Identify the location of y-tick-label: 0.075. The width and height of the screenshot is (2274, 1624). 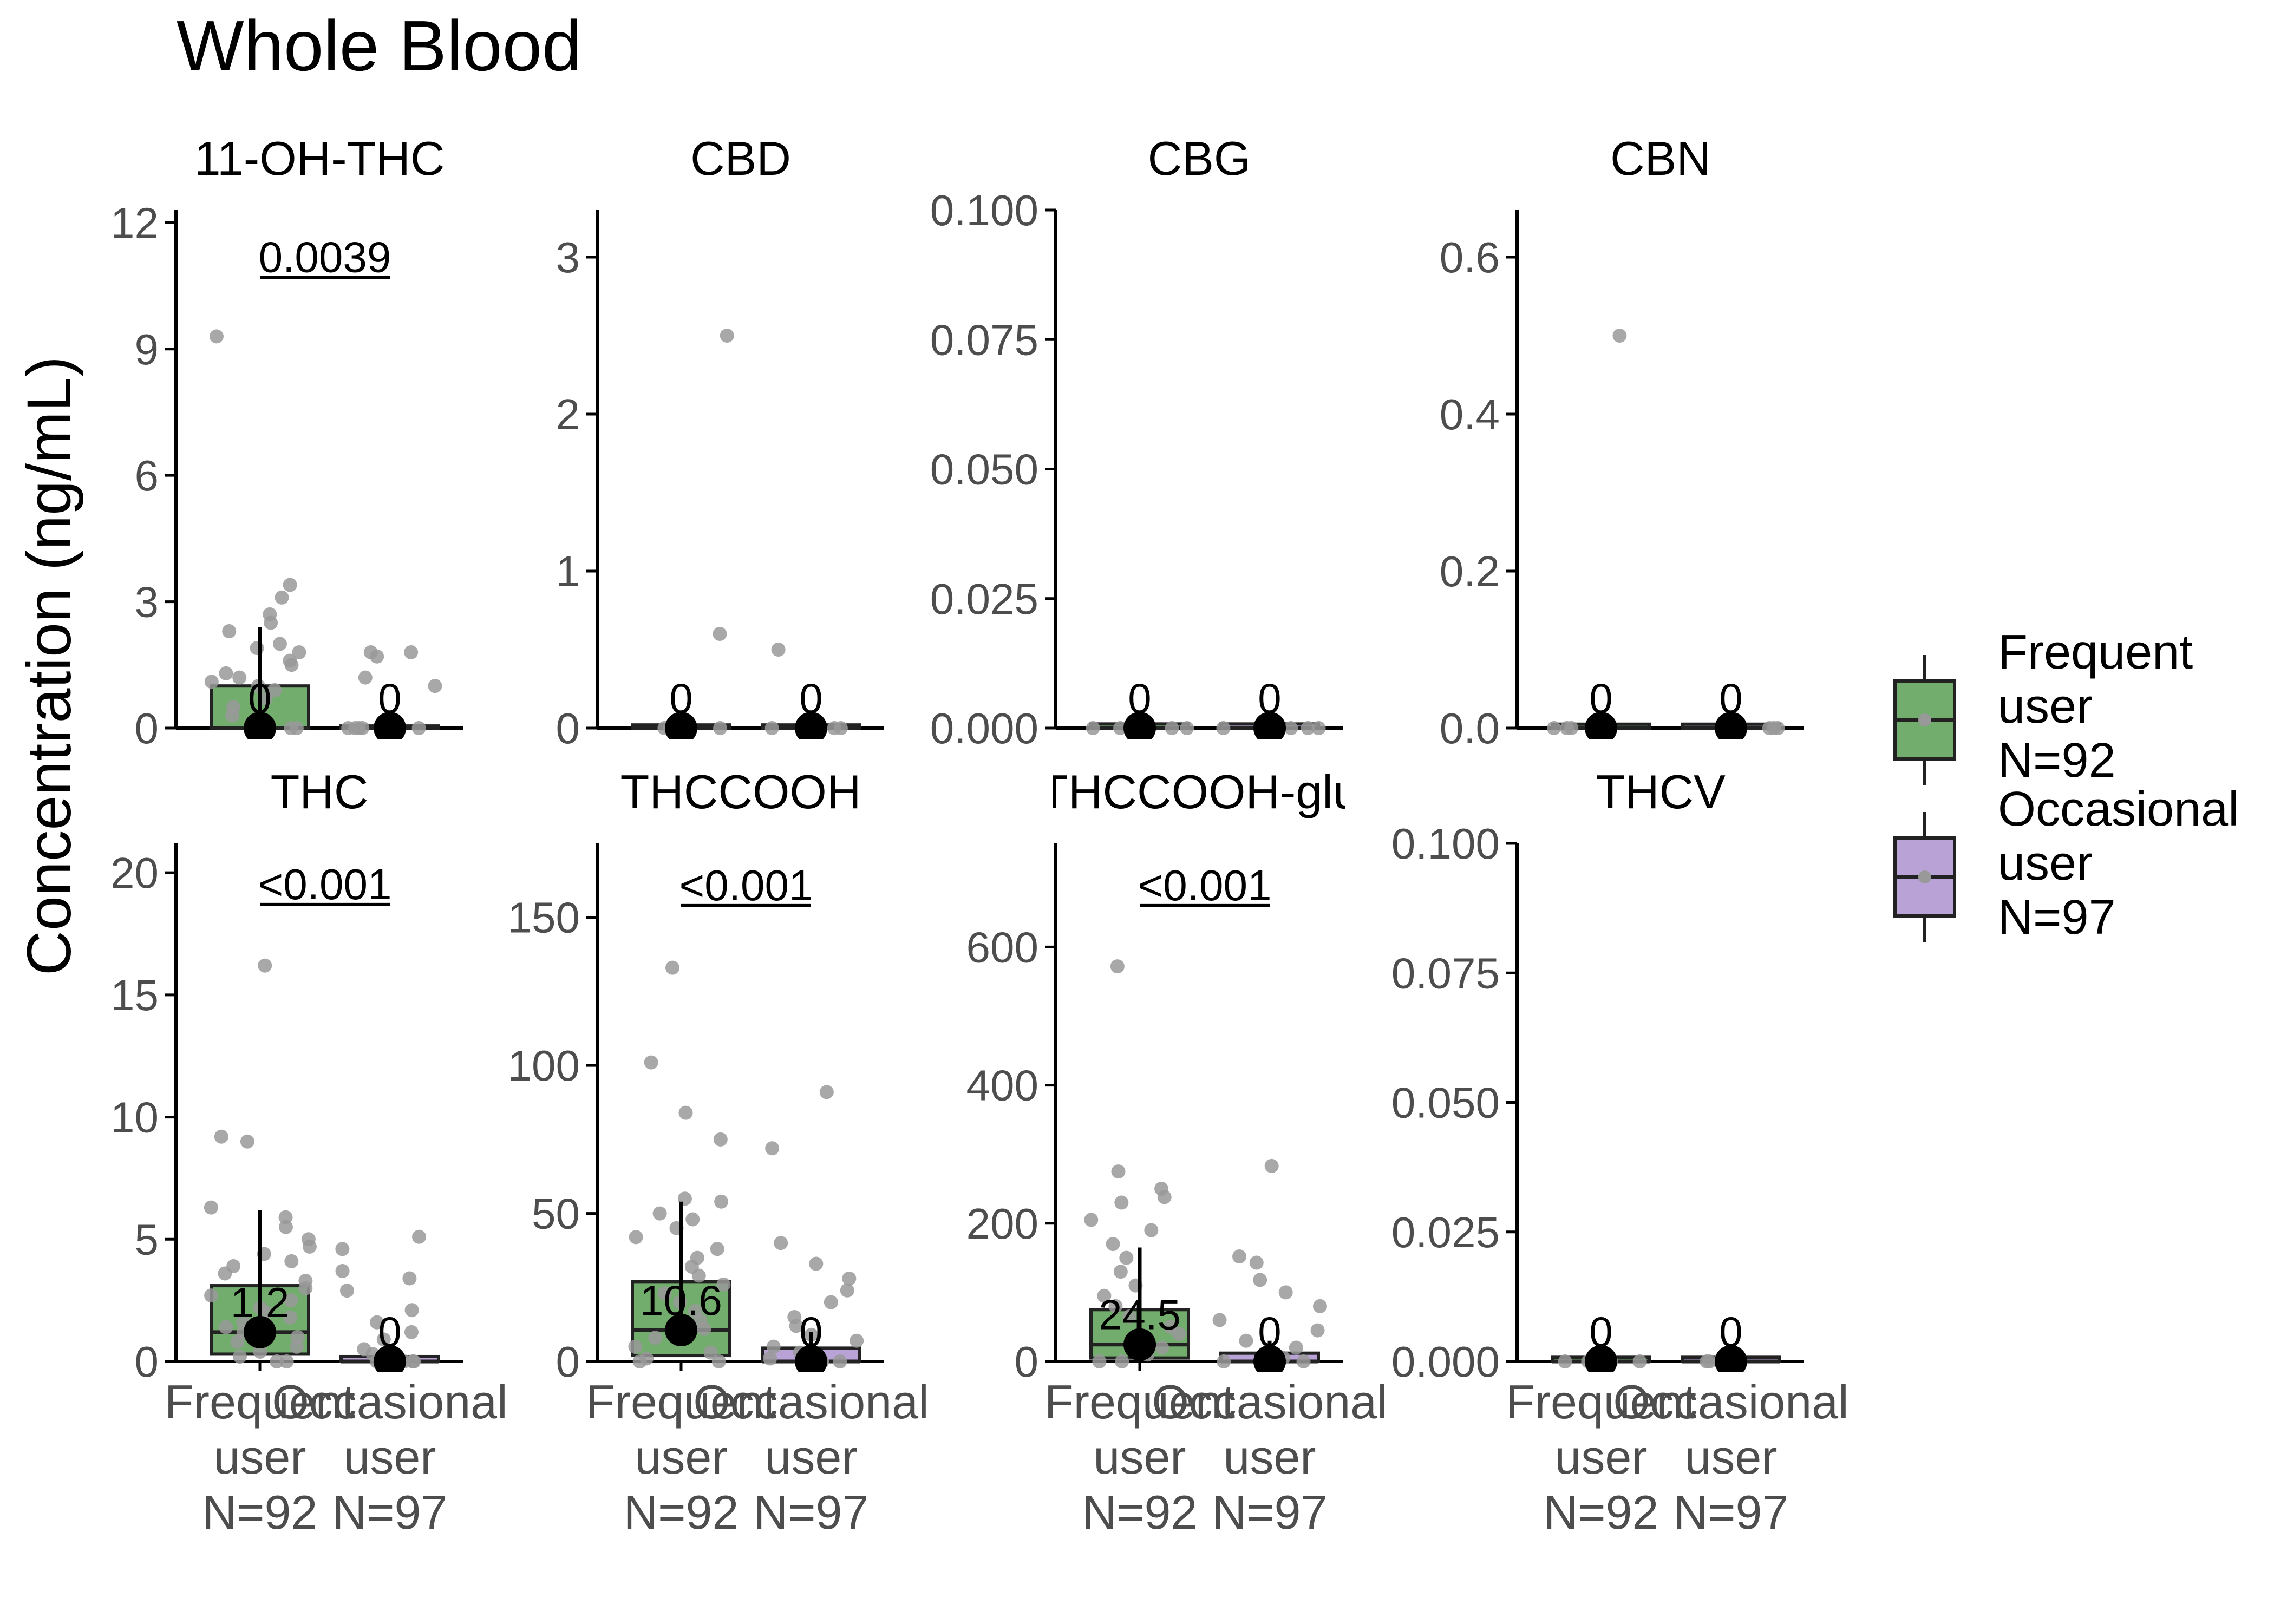
(1446, 973).